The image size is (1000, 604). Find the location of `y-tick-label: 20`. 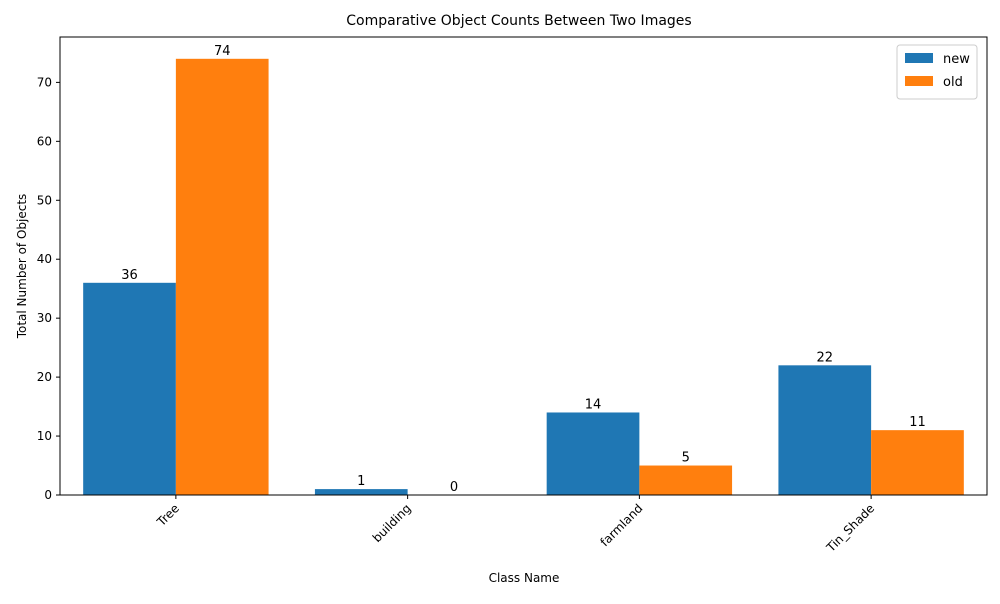

y-tick-label: 20 is located at coordinates (44, 377).